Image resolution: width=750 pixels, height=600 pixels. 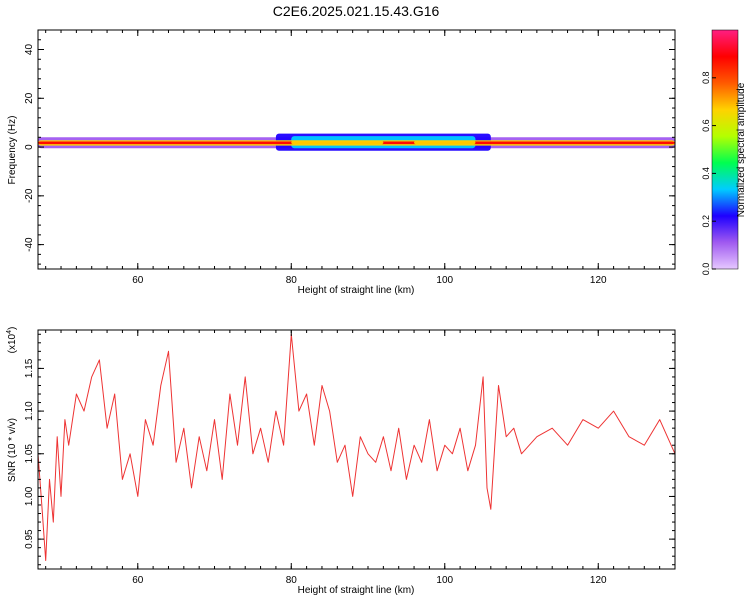 What do you see at coordinates (356, 590) in the screenshot?
I see `snr-xlabel: Height of straight line (km)` at bounding box center [356, 590].